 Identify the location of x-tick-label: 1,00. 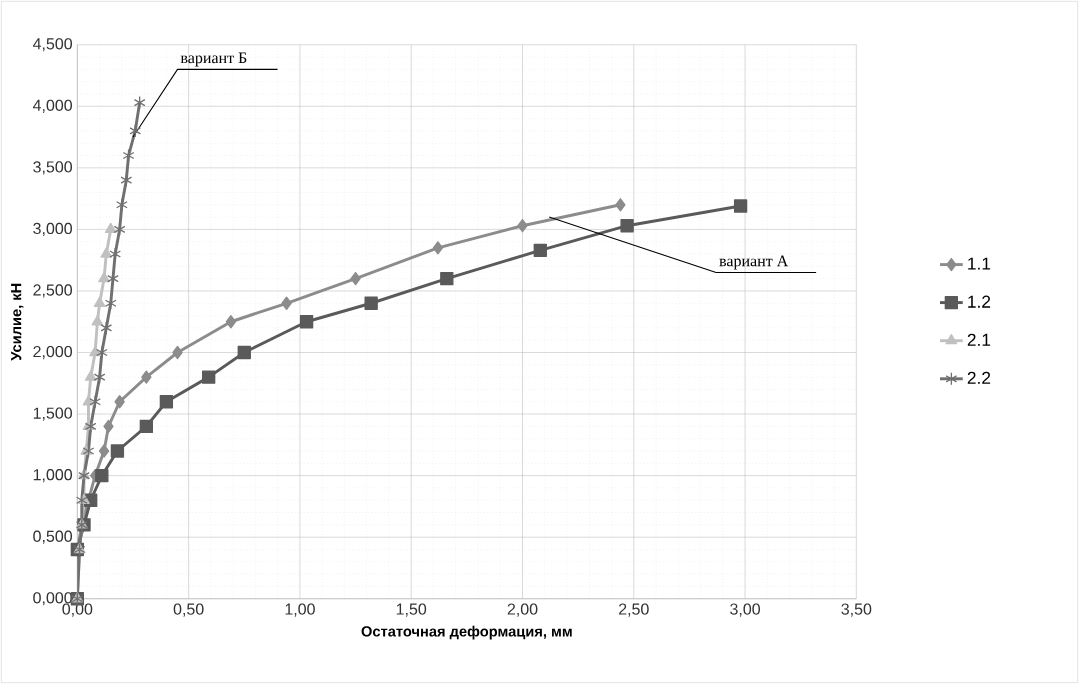
(300, 610).